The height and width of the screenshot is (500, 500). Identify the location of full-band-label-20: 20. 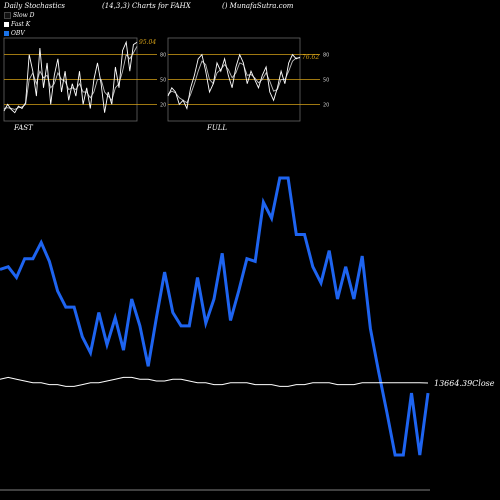
(326, 105).